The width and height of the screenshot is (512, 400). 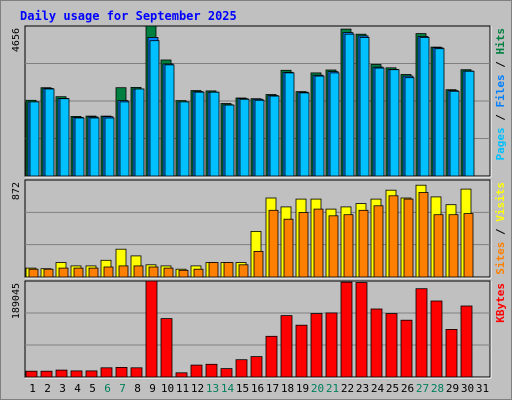 I want to click on x-tick-label: 21, so click(x=332, y=388).